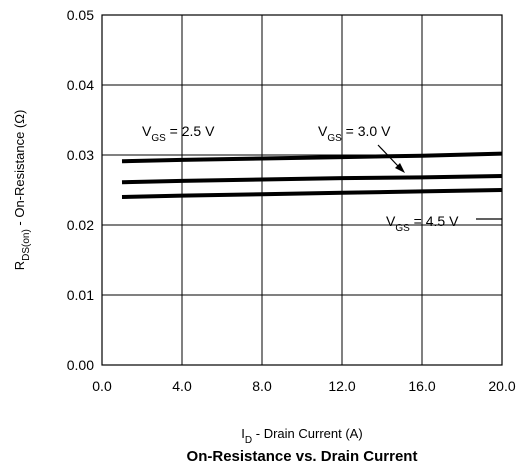  What do you see at coordinates (388, 155) in the screenshot?
I see `annotation-vgs30-leader` at bounding box center [388, 155].